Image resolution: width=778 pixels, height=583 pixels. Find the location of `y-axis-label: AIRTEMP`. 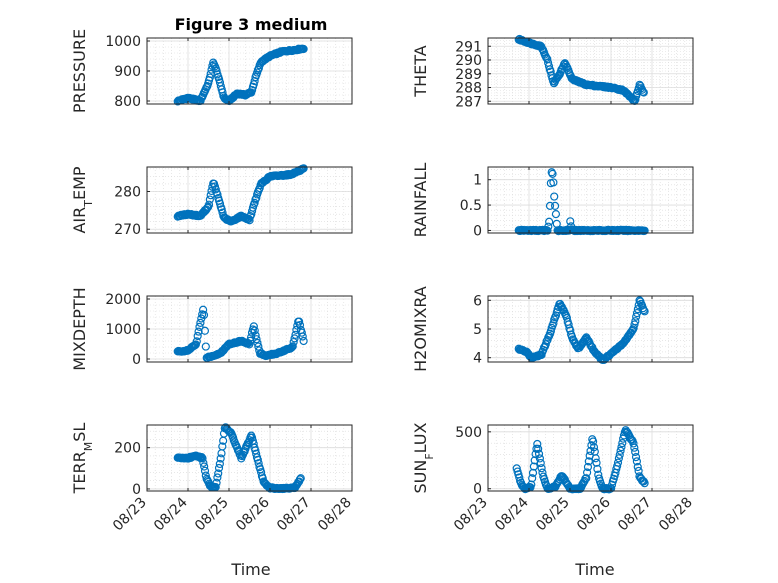

y-axis-label: AIRTEMP is located at coordinates (82, 199).